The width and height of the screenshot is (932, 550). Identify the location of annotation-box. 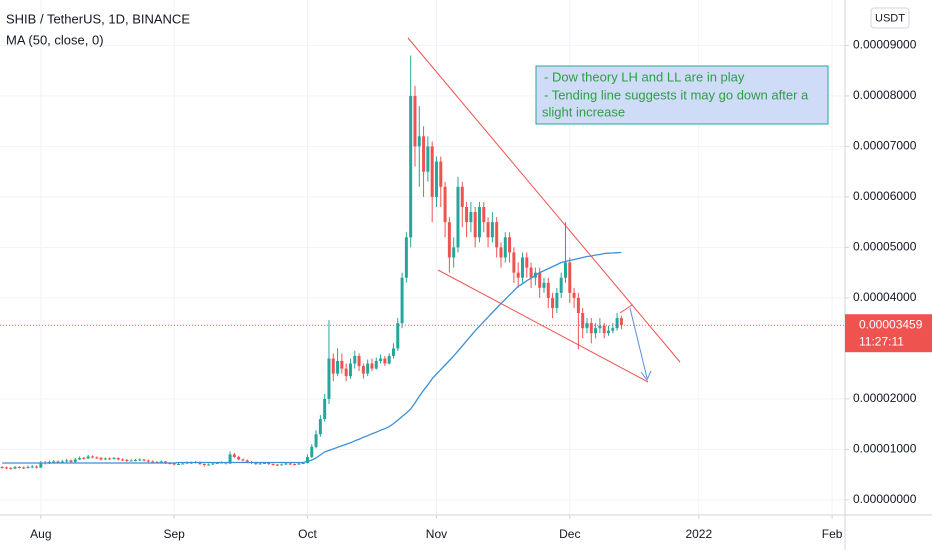
(682, 95).